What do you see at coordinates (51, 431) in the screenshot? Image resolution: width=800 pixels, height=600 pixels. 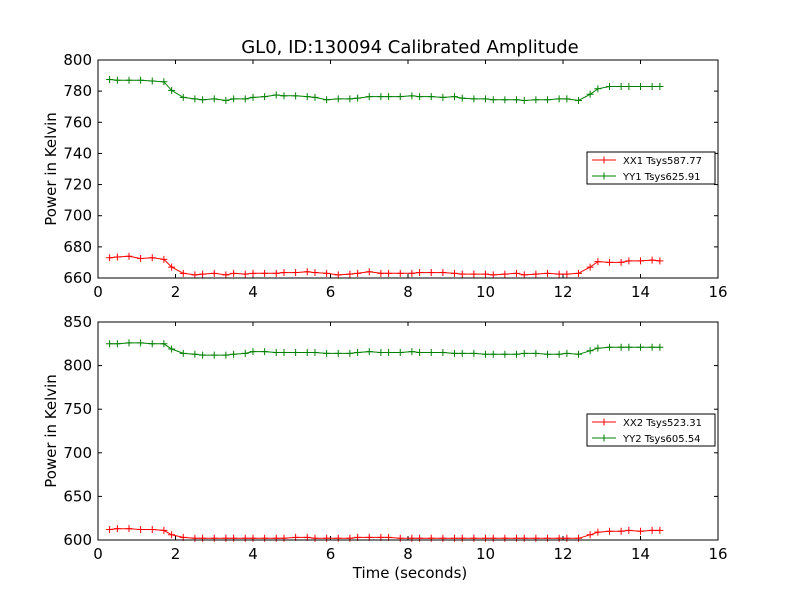 I see `y-axis-label: Power in Kelvin` at bounding box center [51, 431].